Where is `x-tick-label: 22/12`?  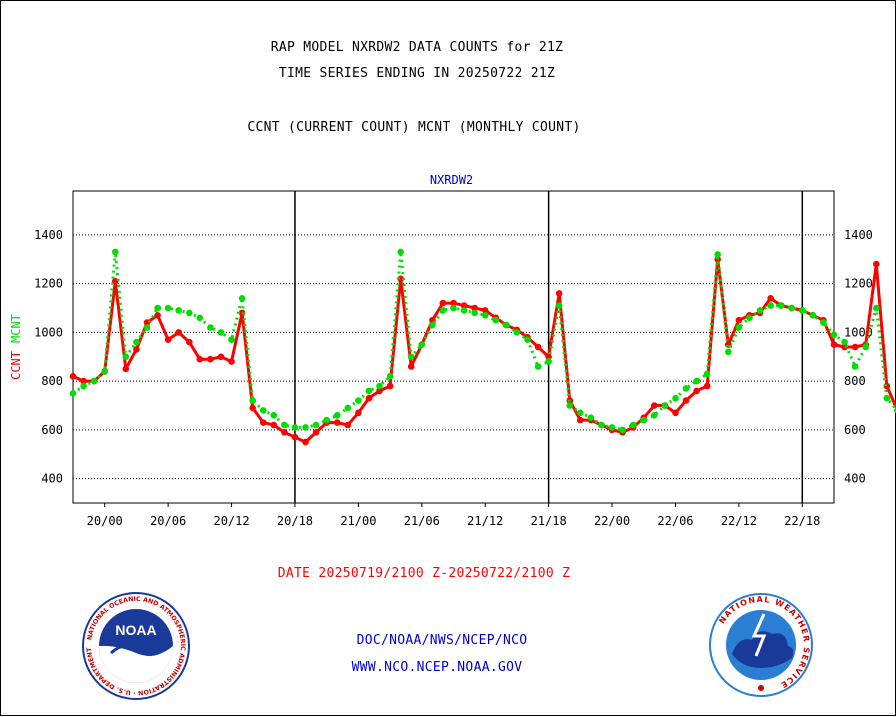
x-tick-label: 22/12 is located at coordinates (739, 521).